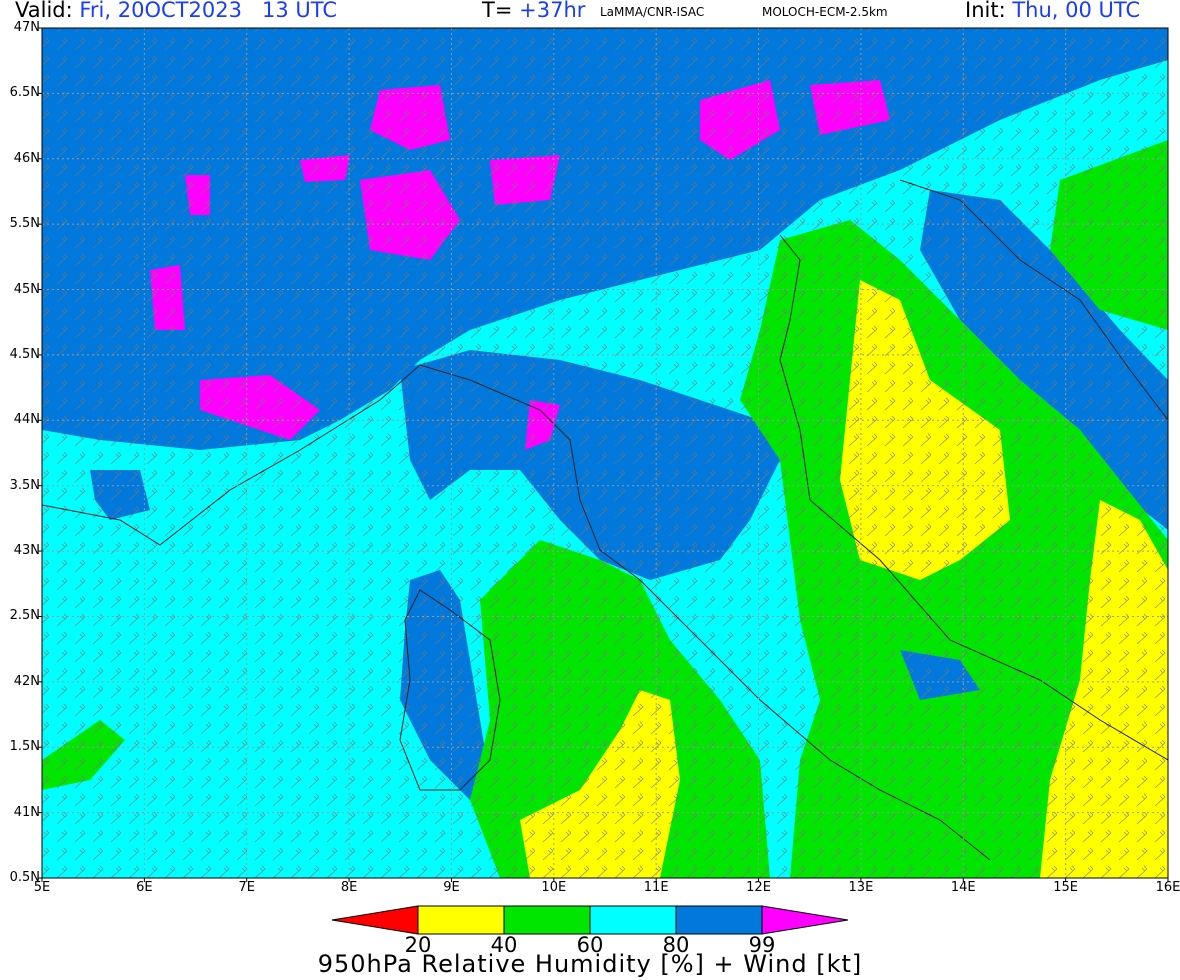 The width and height of the screenshot is (1180, 980). Describe the element at coordinates (349, 887) in the screenshot. I see `lon-label: 8E` at that location.